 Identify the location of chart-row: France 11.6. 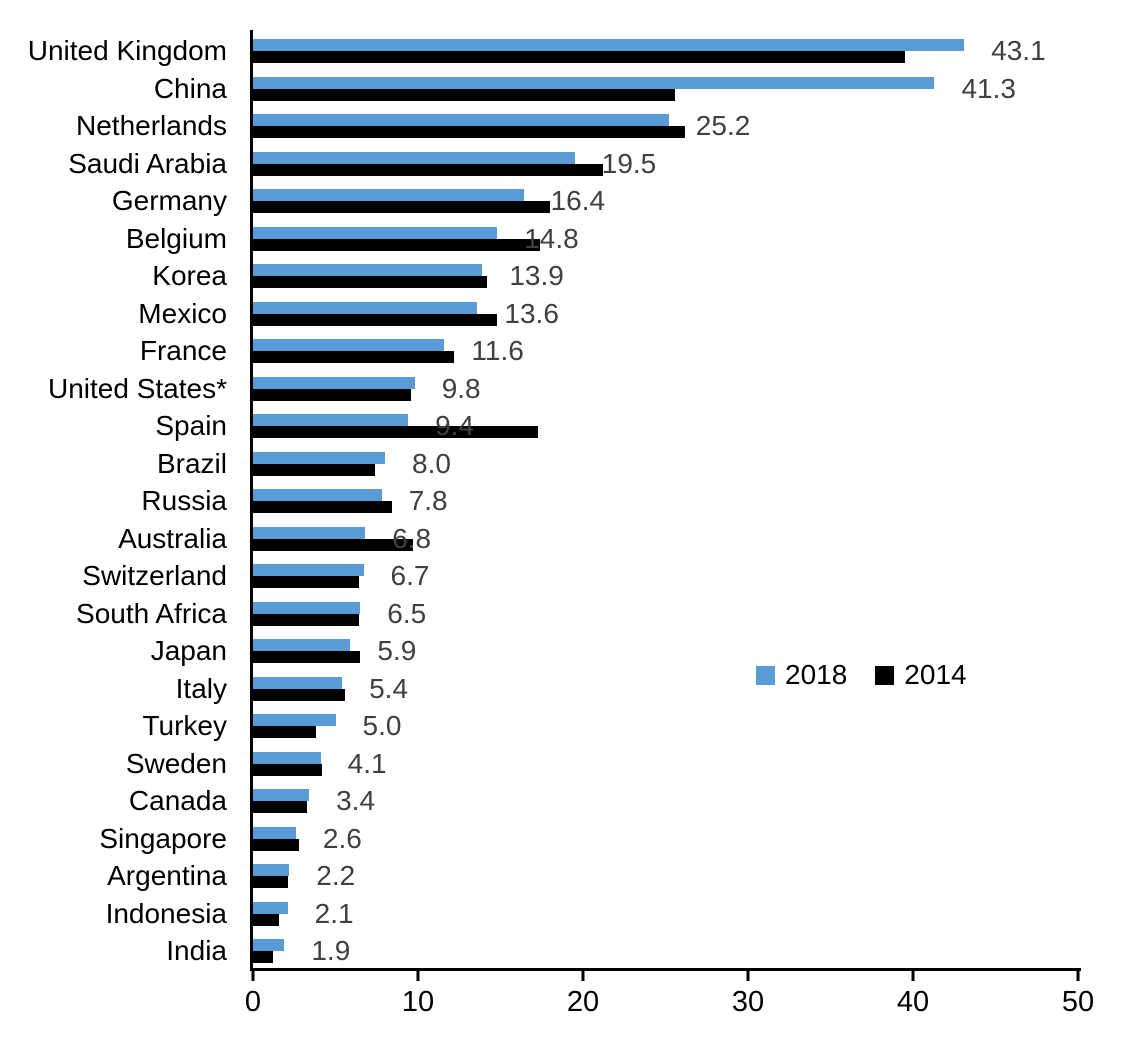
(609, 349).